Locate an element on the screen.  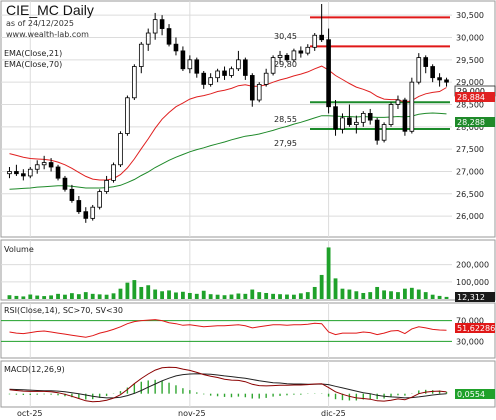
website-watermark: www.wealth-lab.com is located at coordinates (47, 34).